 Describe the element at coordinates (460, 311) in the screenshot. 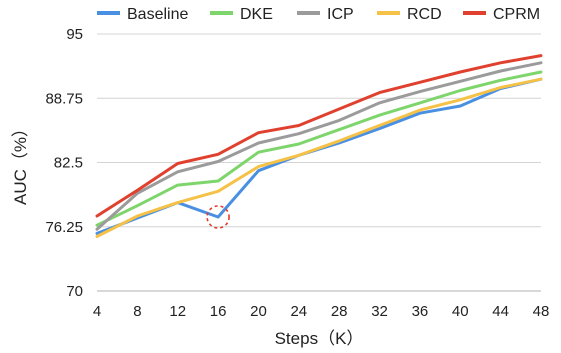

I see `x-tick-label-9: 40` at that location.